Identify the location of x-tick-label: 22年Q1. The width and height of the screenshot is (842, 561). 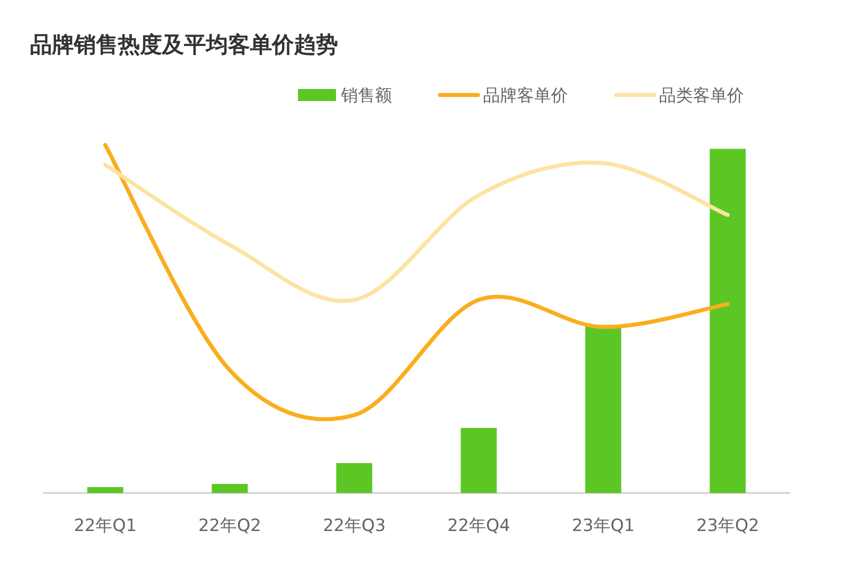
(105, 526).